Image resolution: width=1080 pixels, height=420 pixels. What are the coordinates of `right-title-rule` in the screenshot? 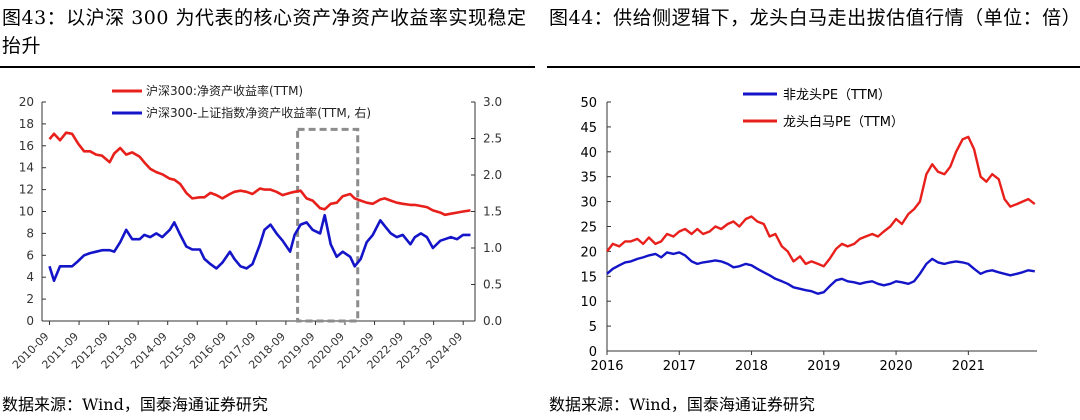 It's located at (813, 67).